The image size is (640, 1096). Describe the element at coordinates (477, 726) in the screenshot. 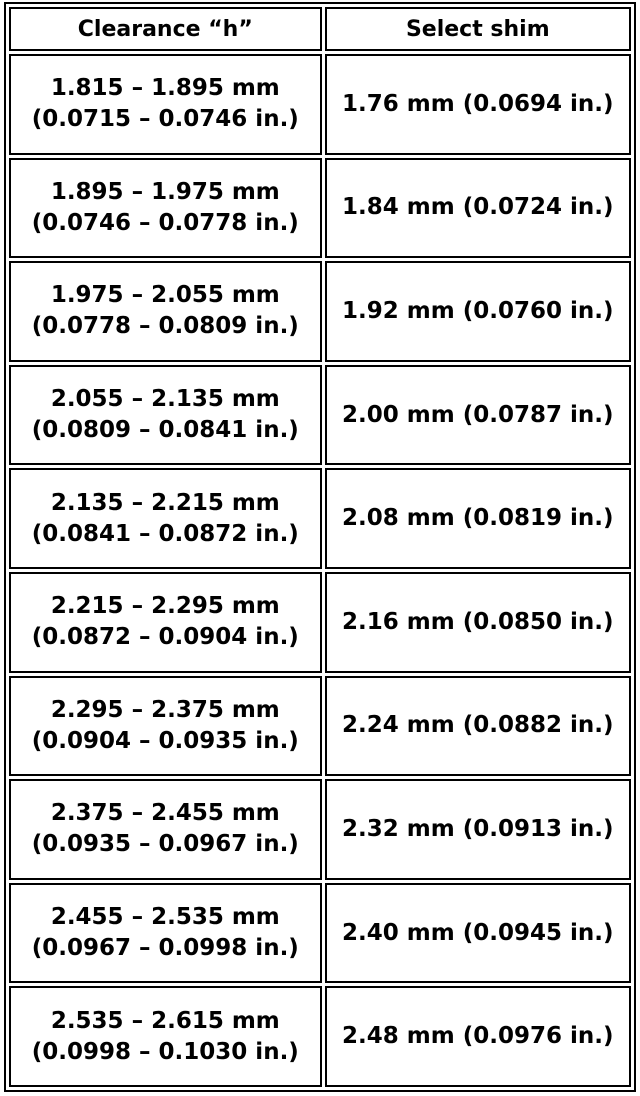

I see `shim-cell: 2.24 mm (0.0882 in.)` at that location.